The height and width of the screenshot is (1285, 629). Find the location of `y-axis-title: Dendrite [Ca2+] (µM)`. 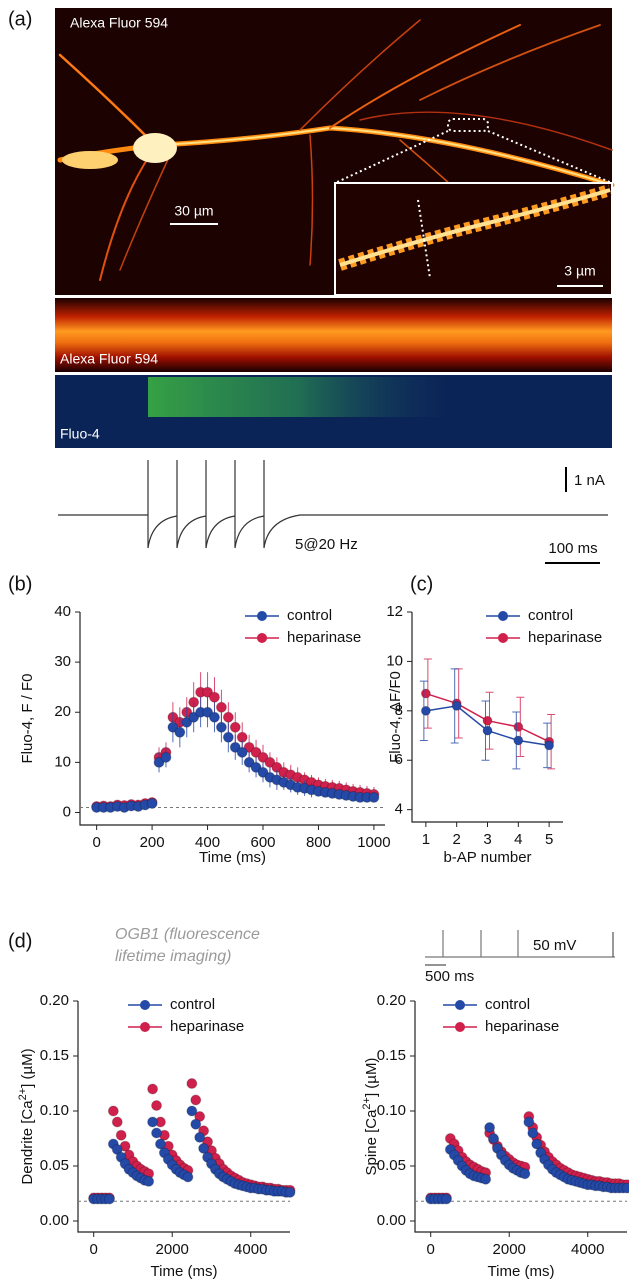

y-axis-title: Dendrite [Ca2+] (µM) is located at coordinates (26, 1116).